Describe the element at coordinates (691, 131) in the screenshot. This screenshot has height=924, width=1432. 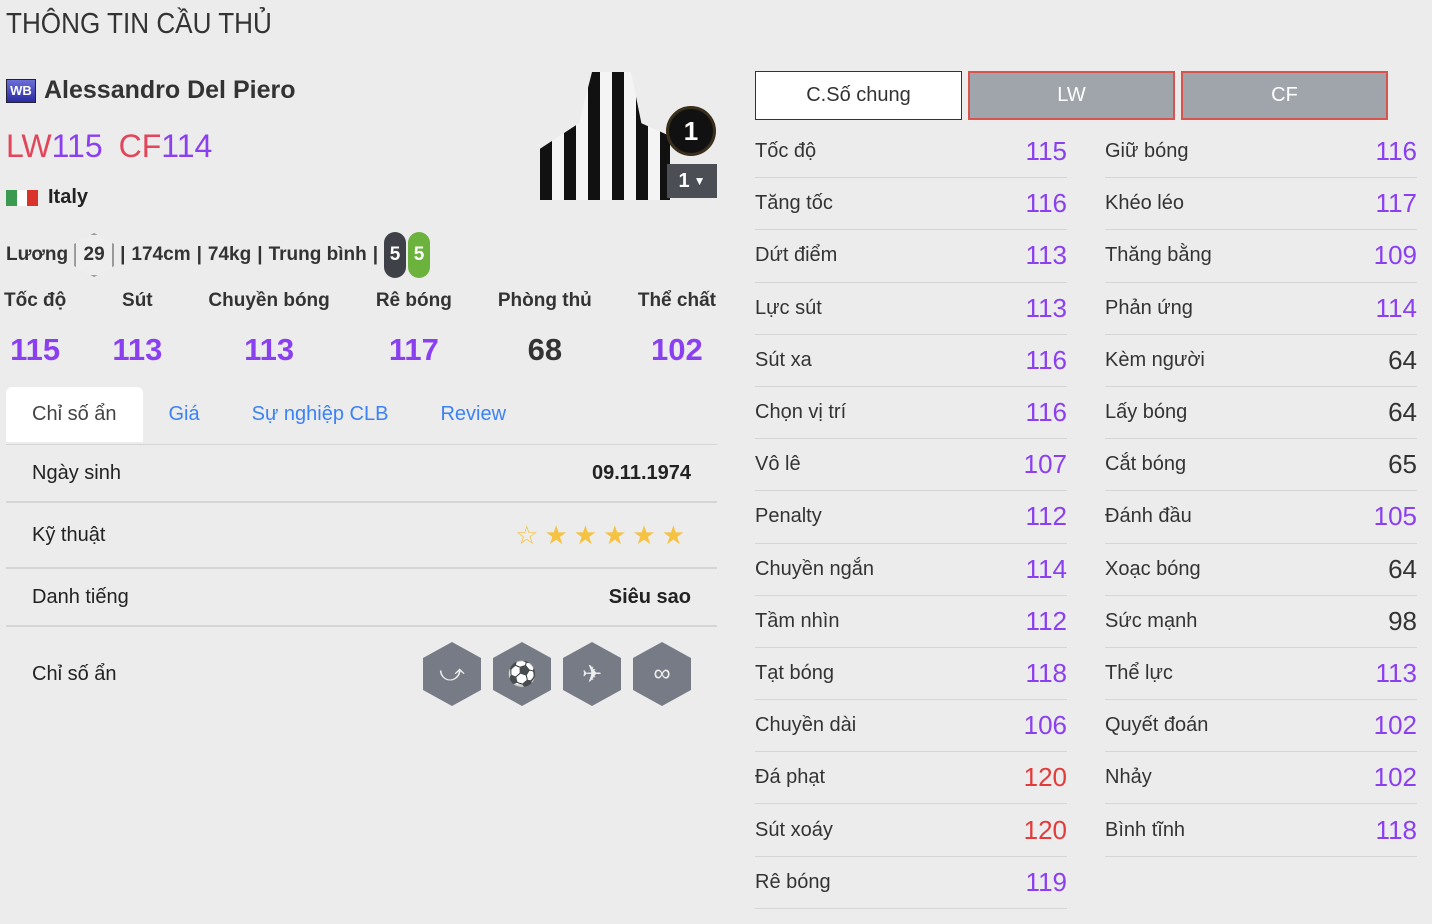
I see `jersey-number: 1` at that location.